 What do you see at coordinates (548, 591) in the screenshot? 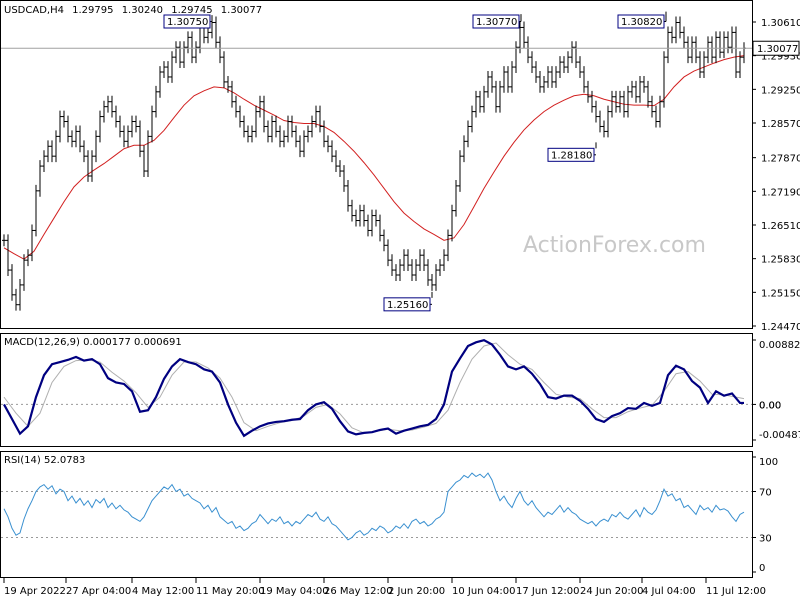
I see `time-tick-label: 17 Jun 12:00` at bounding box center [548, 591].